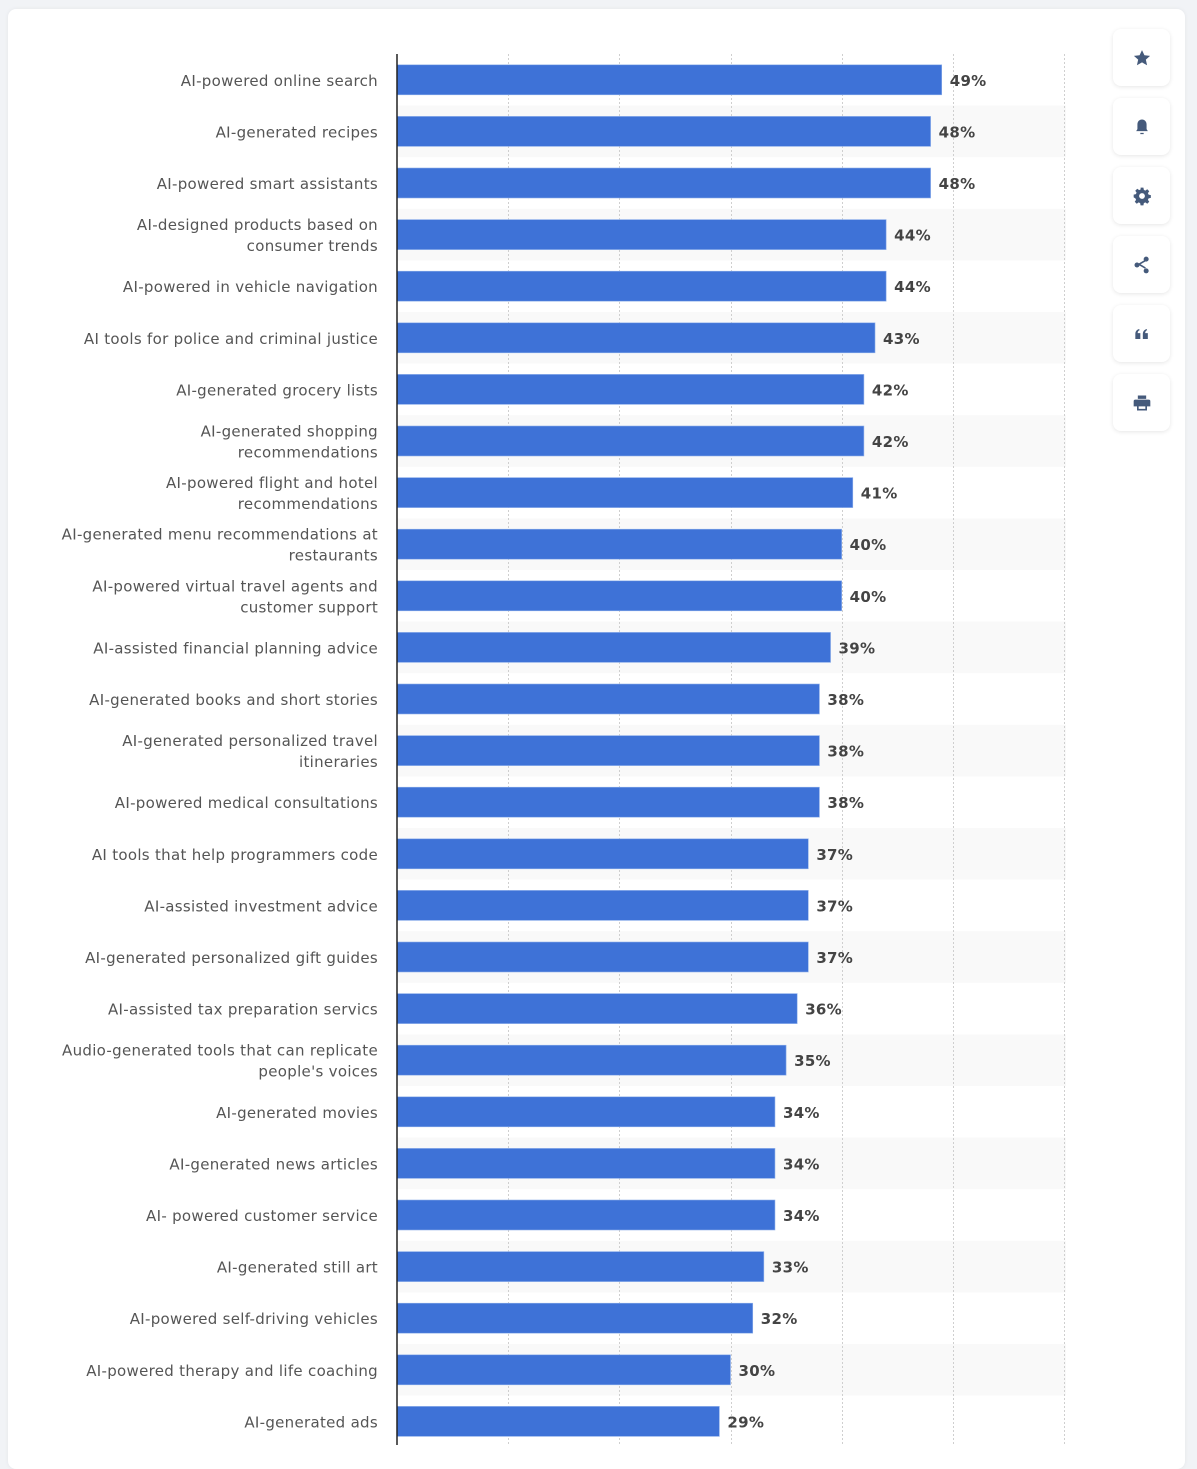 The image size is (1197, 1469). I want to click on notification-button, so click(1141, 126).